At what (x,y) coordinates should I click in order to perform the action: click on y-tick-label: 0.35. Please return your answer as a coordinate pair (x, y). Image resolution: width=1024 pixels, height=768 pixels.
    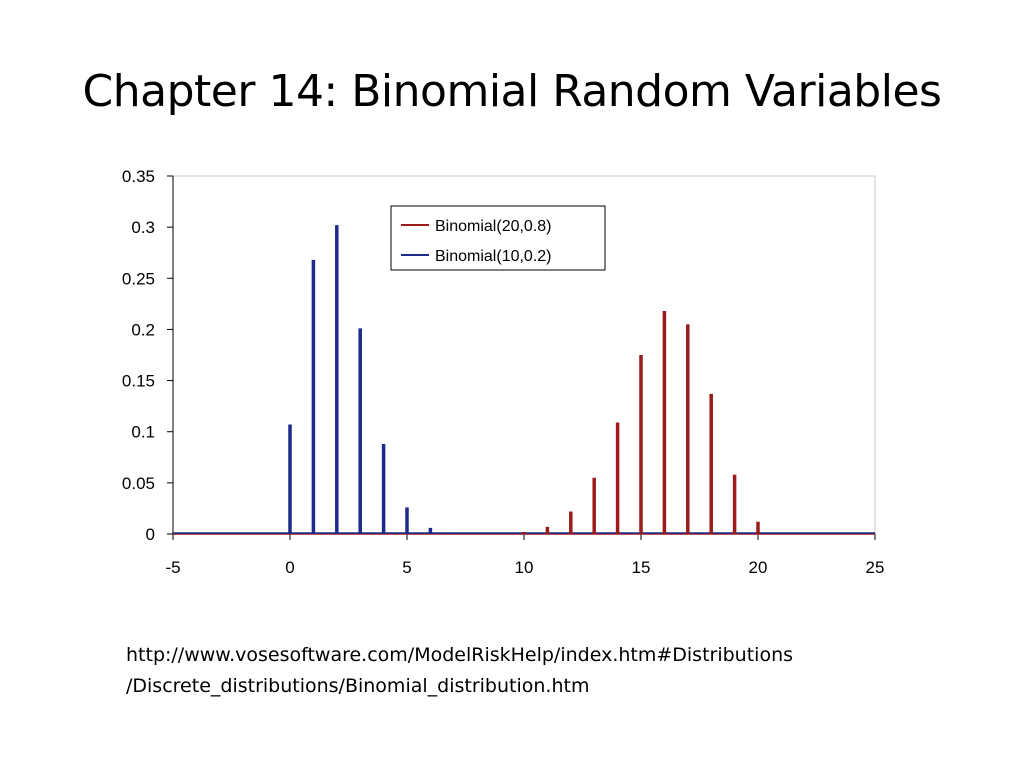
    Looking at the image, I should click on (138, 176).